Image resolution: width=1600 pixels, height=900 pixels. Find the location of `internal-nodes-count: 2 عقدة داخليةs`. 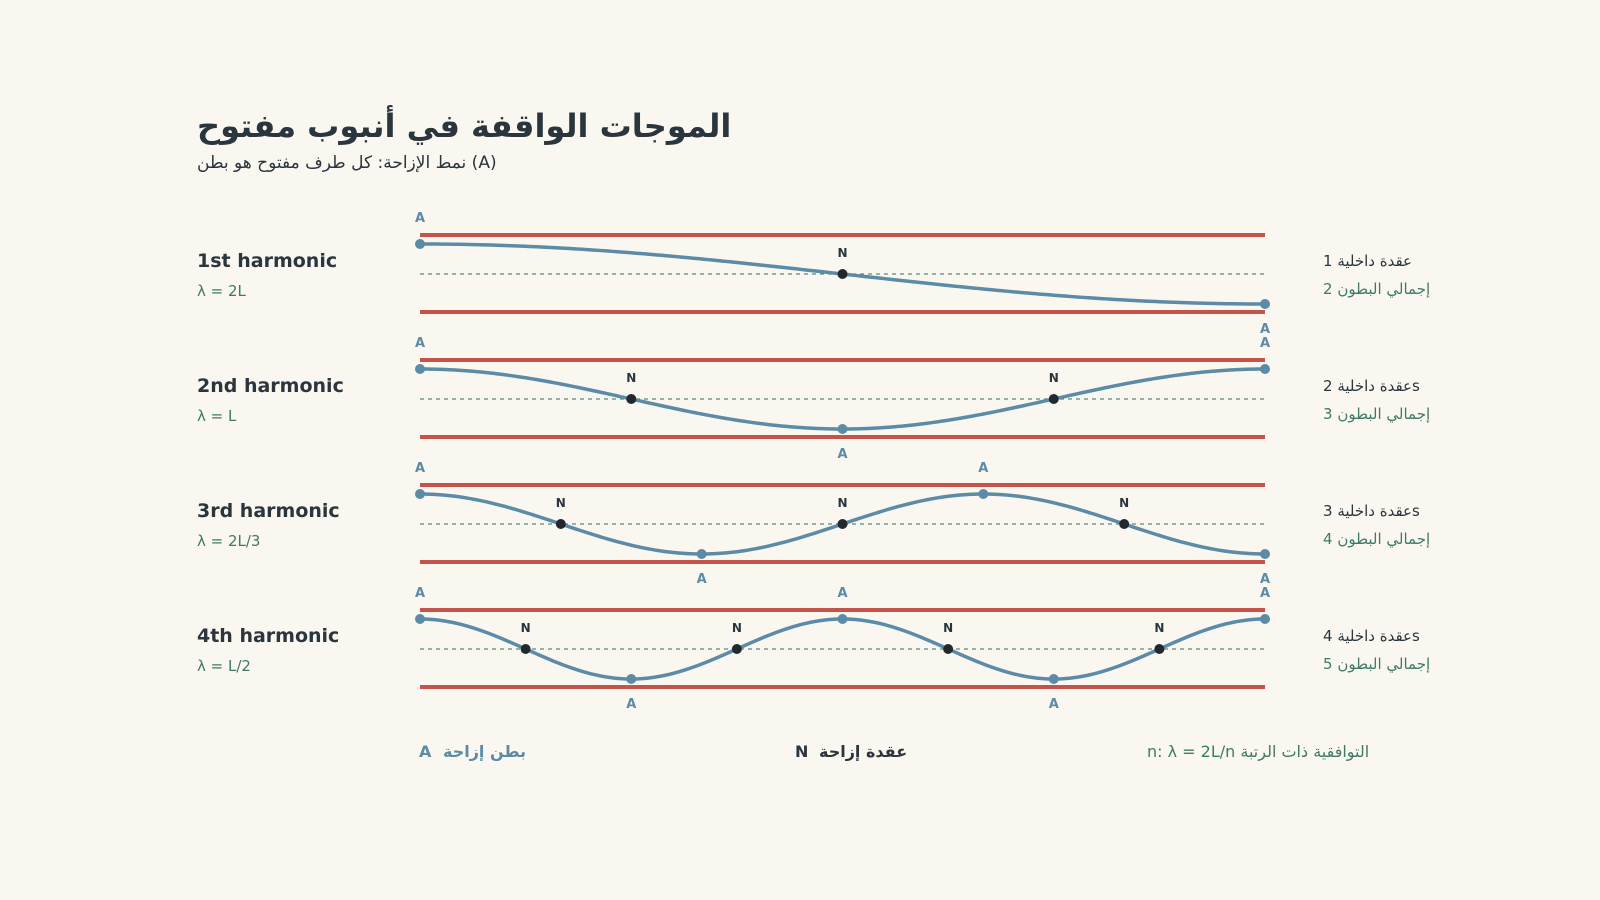

internal-nodes-count: 2 عقدة داخليةs is located at coordinates (1371, 386).